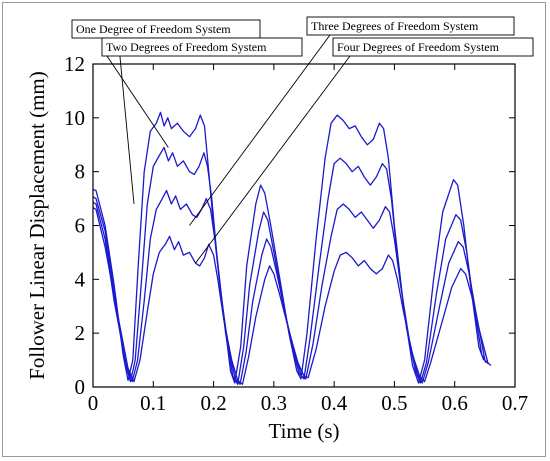 The width and height of the screenshot is (550, 461). Describe the element at coordinates (186, 47) in the screenshot. I see `annotation-label: Two Degrees of Freedom System` at that location.